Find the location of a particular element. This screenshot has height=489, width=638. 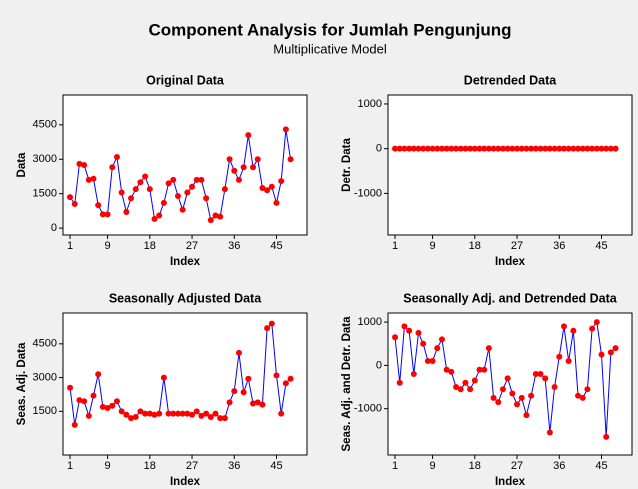

y-tick-label: 3000 is located at coordinates (45, 377).